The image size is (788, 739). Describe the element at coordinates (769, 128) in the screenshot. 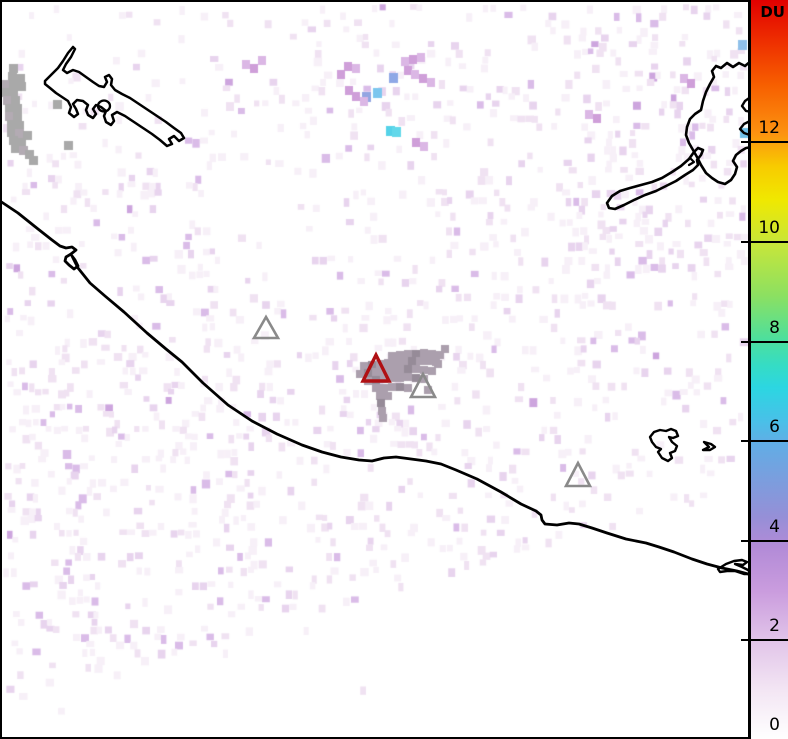

I see `colorbar-tick-label: 12` at that location.